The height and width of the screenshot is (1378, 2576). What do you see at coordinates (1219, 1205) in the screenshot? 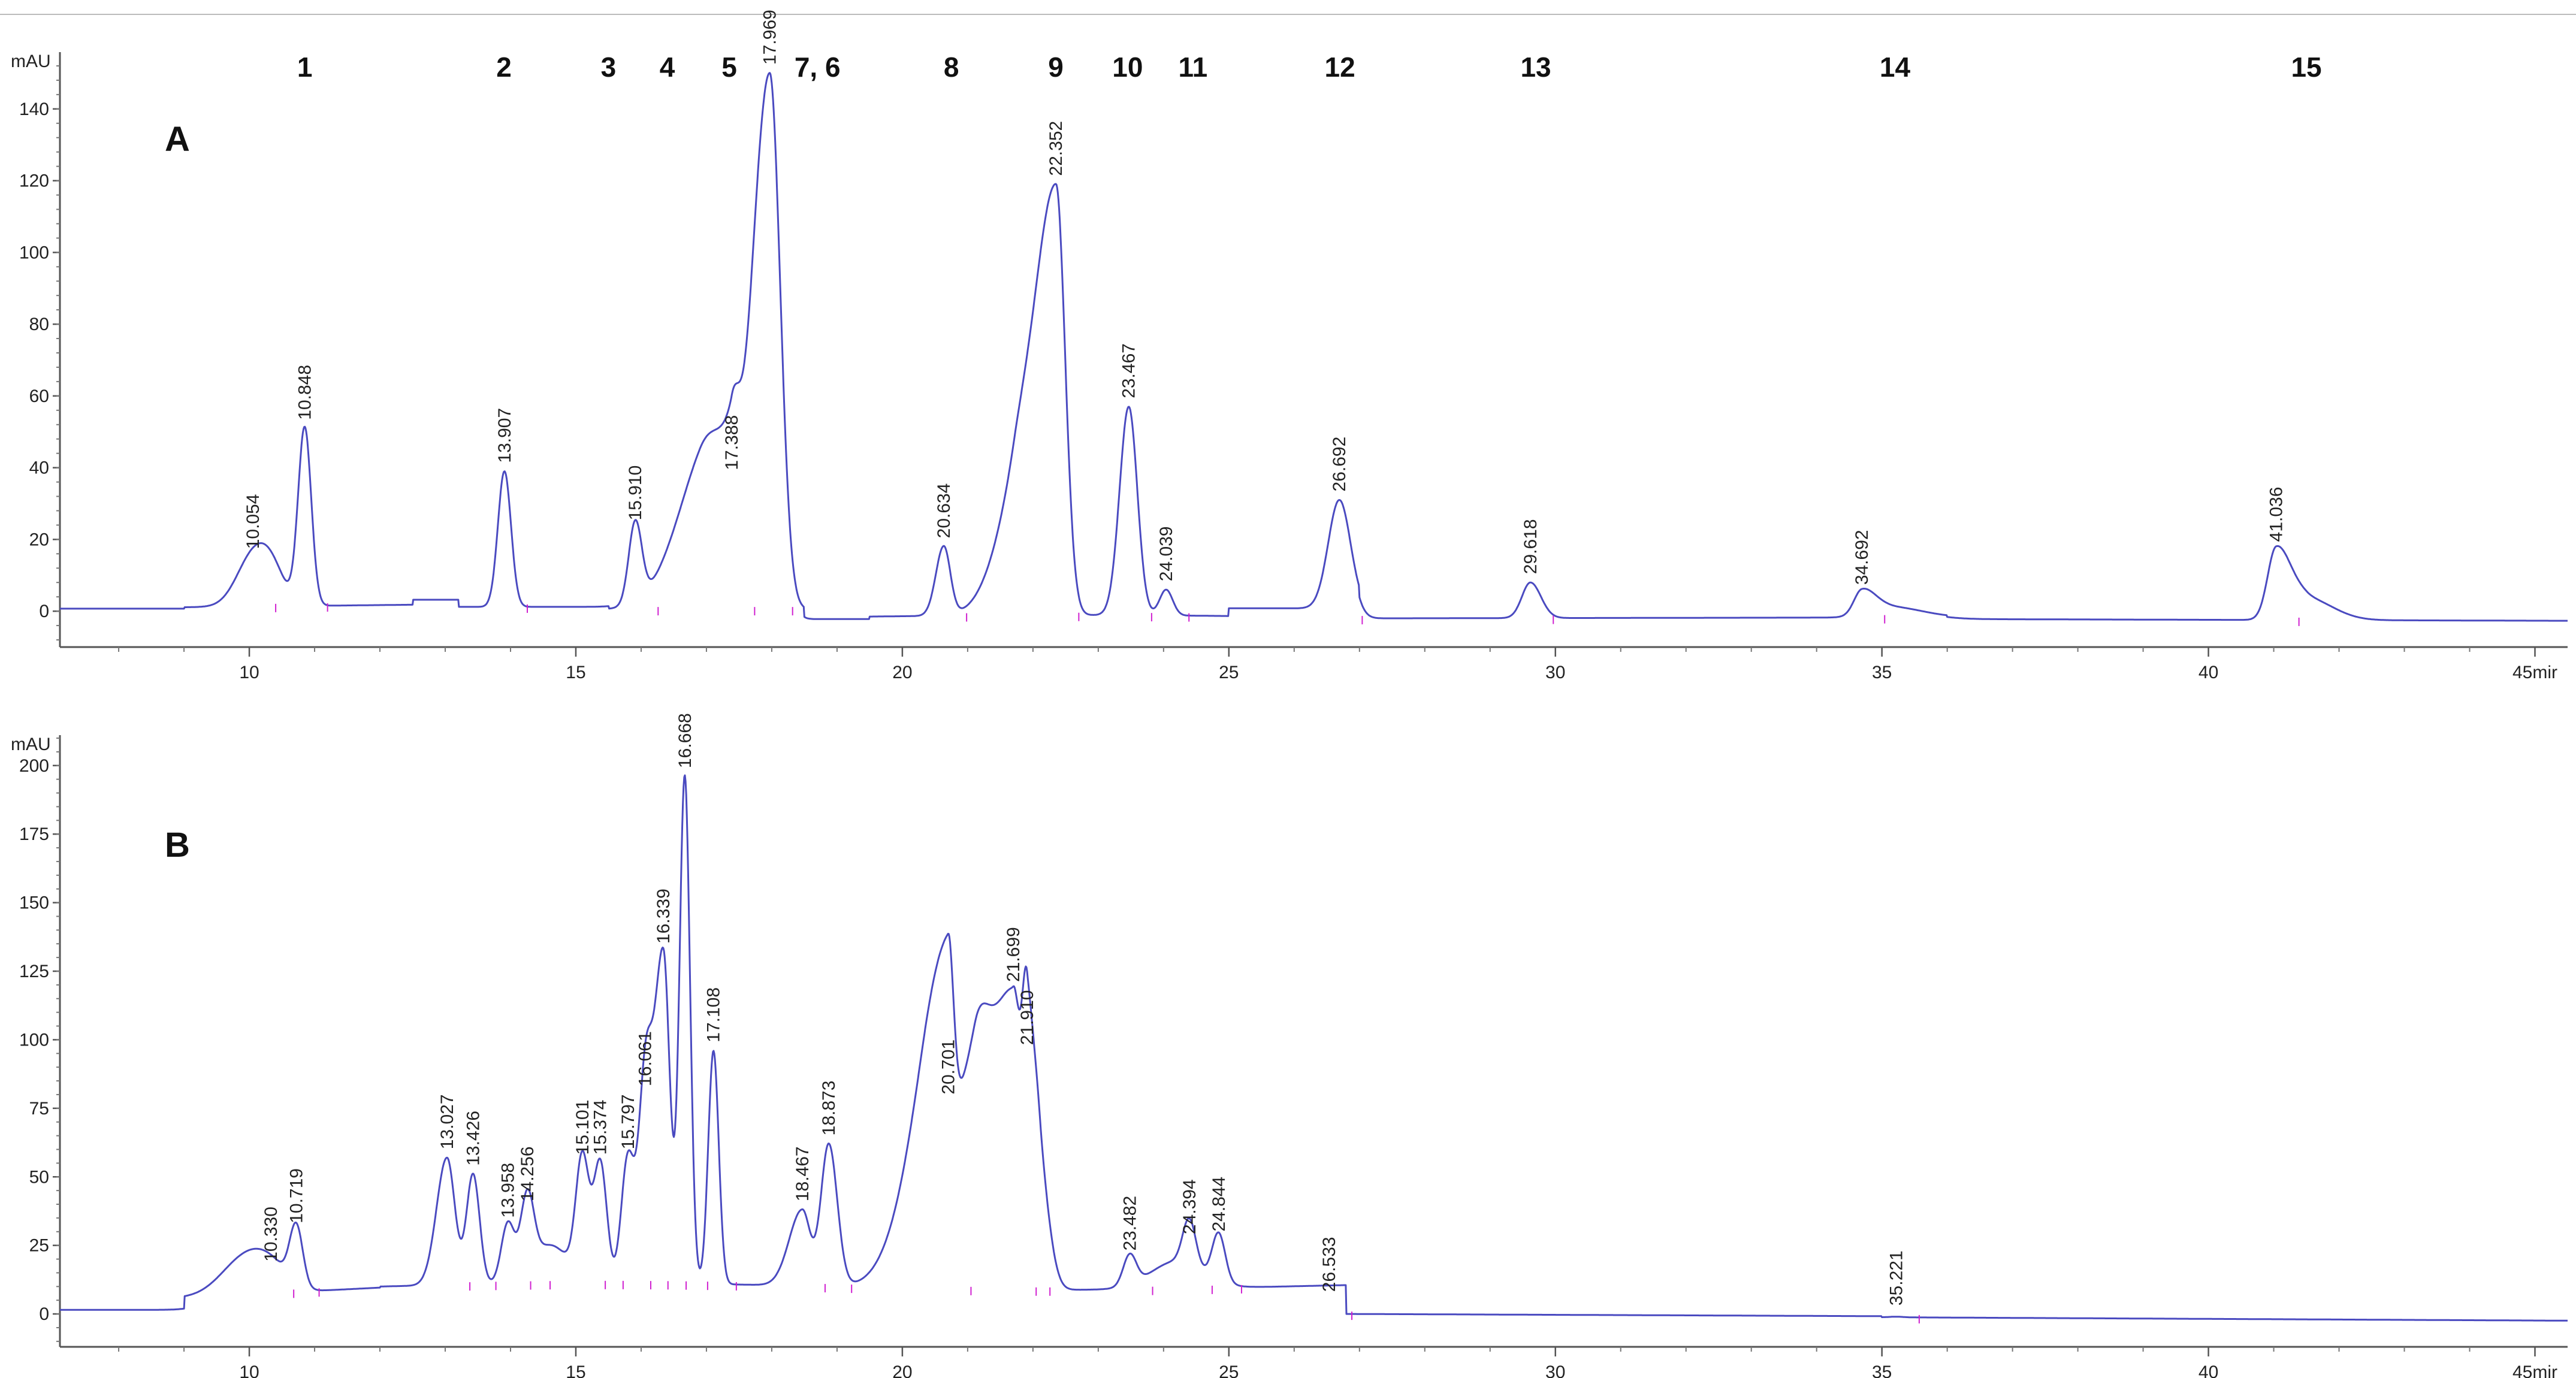
I see `peak-label: 24.844` at bounding box center [1219, 1205].